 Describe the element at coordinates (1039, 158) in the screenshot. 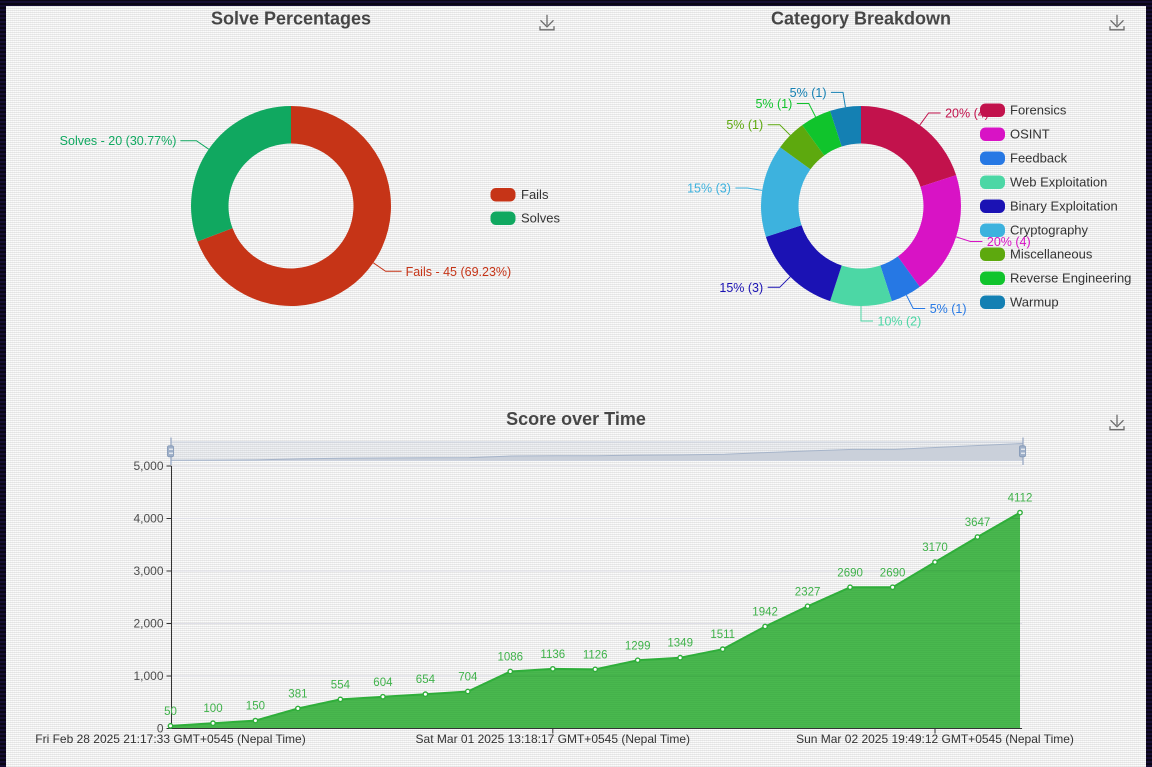

I see `svg-text: Feedback` at that location.